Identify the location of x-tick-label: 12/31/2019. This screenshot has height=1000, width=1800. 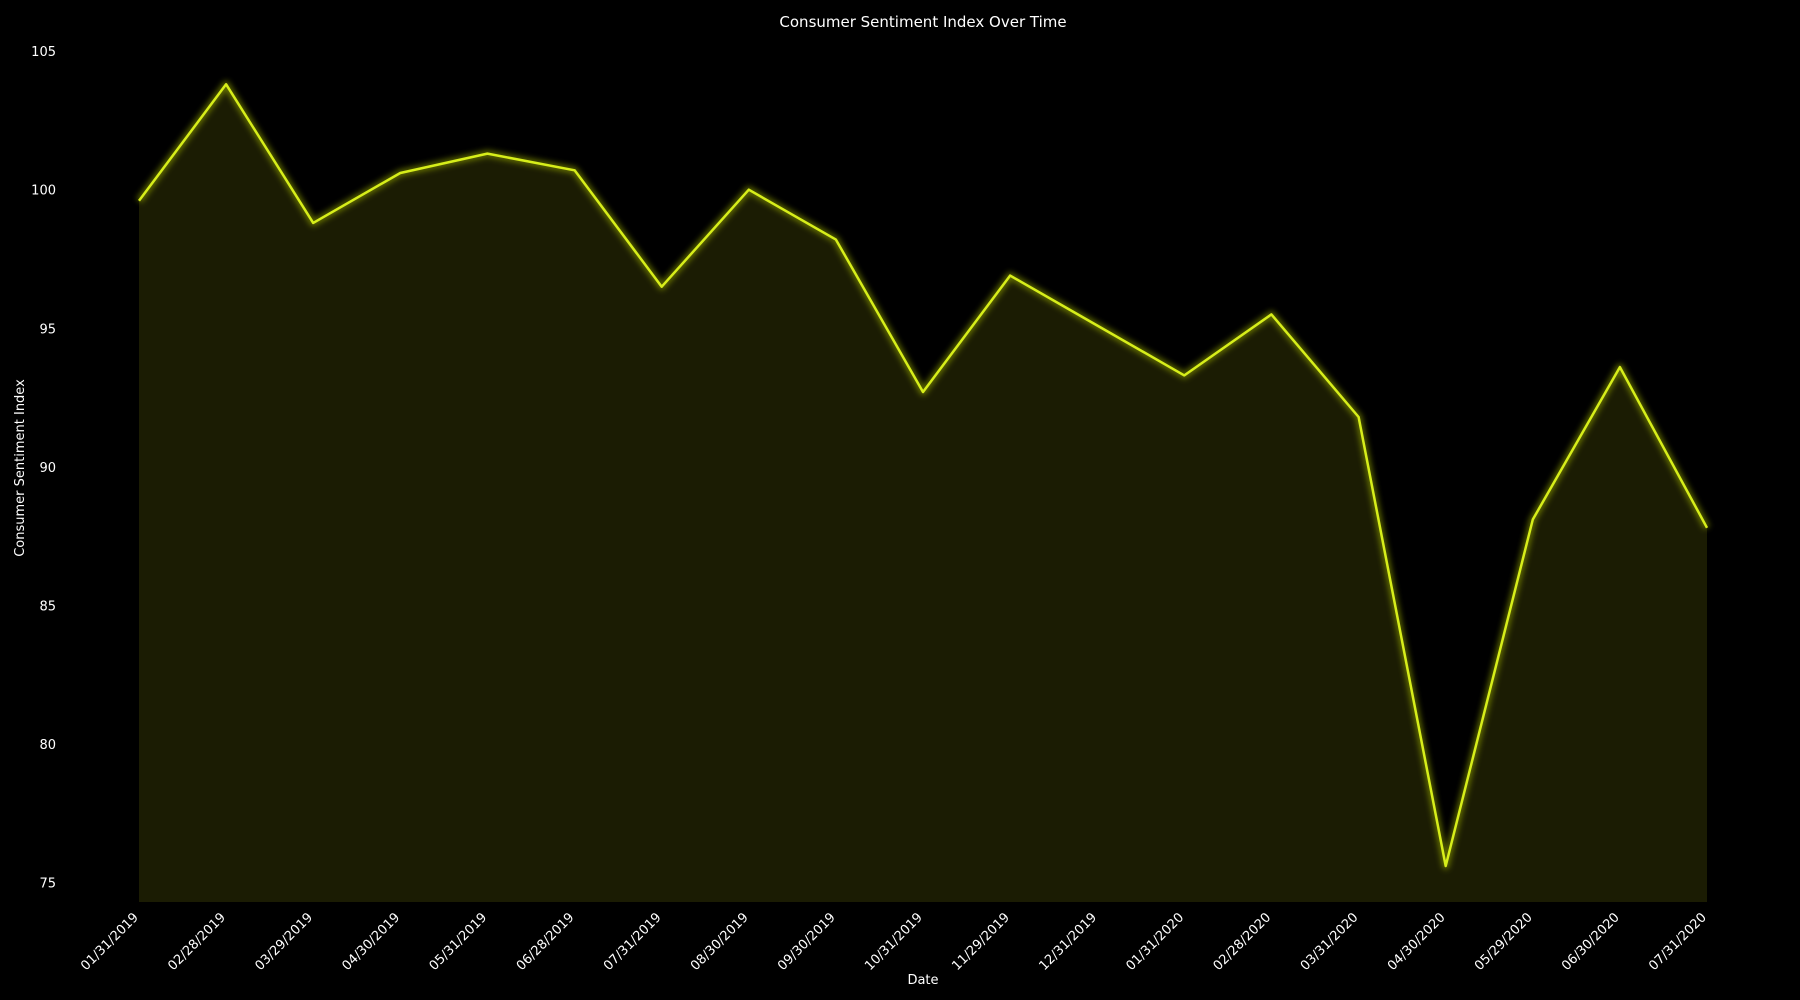
(1068, 942).